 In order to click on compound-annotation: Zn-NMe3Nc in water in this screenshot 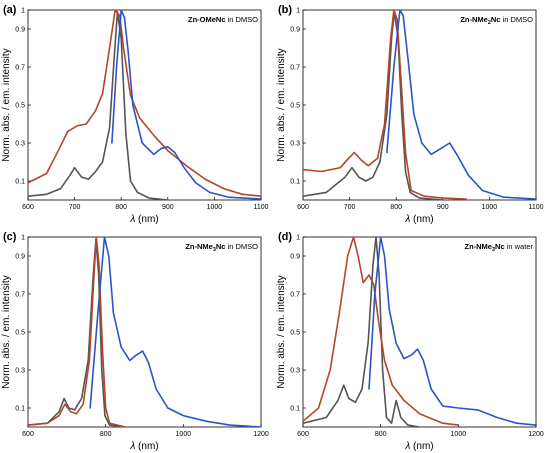, I will do `click(498, 247)`.